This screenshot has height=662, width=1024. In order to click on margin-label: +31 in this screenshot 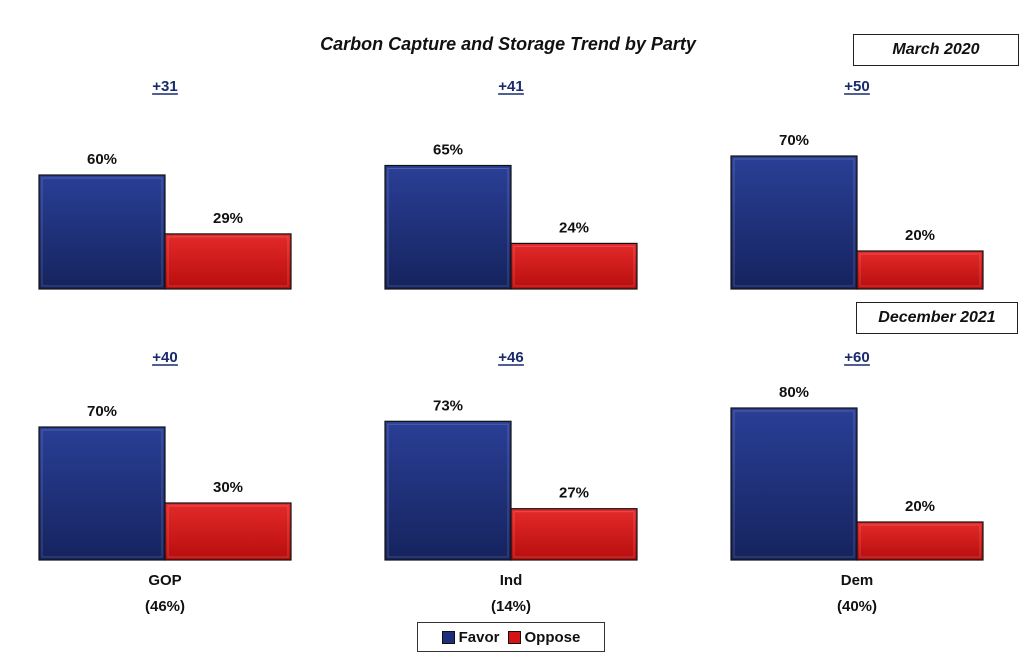, I will do `click(164, 86)`.